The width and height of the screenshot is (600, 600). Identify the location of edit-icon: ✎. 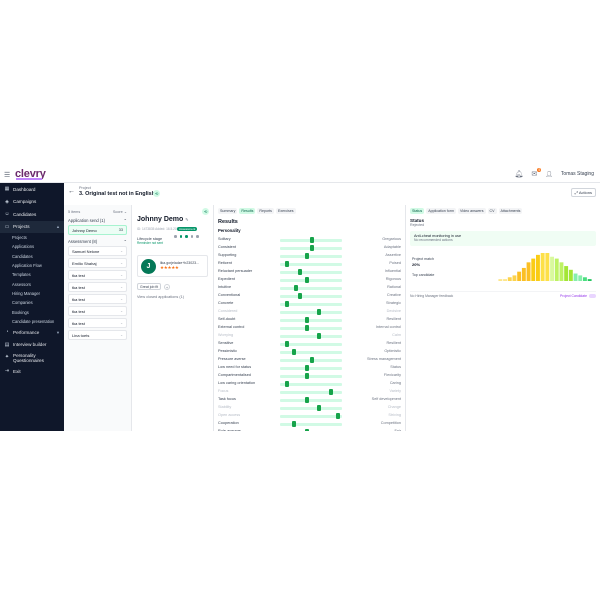
(187, 219).